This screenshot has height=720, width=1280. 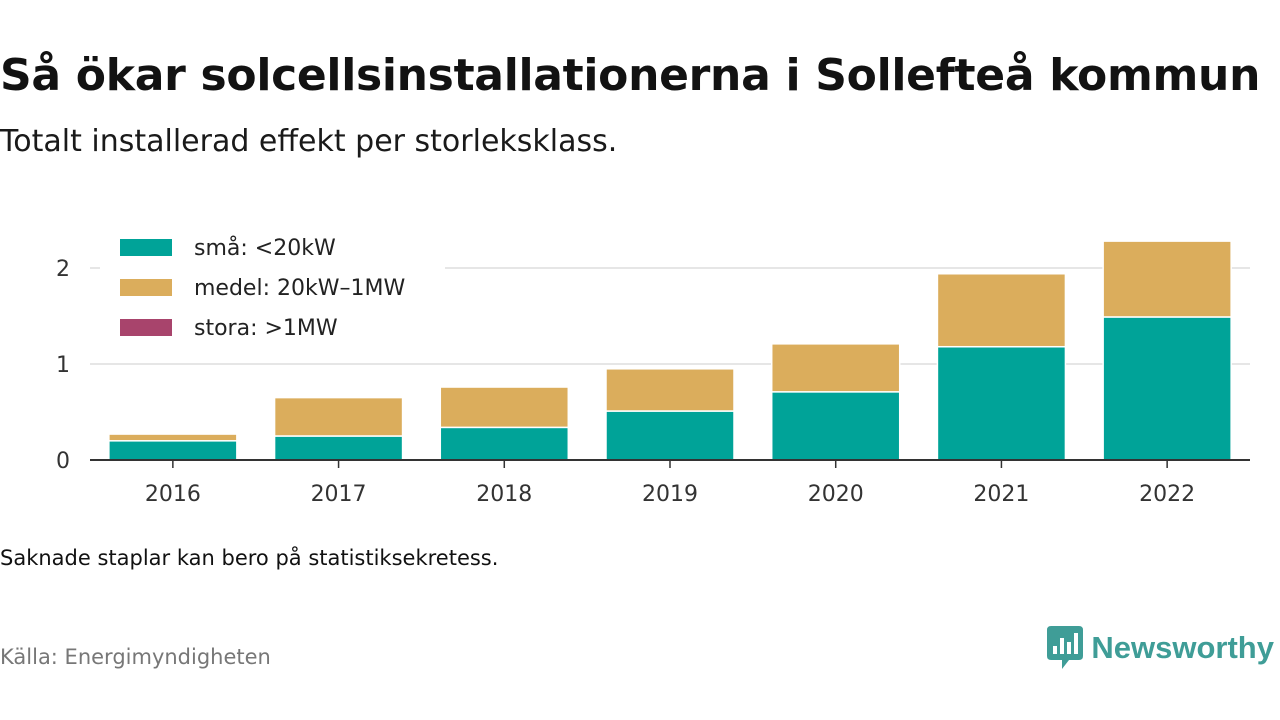 What do you see at coordinates (1001, 494) in the screenshot?
I see `x-tick-label: 2021` at bounding box center [1001, 494].